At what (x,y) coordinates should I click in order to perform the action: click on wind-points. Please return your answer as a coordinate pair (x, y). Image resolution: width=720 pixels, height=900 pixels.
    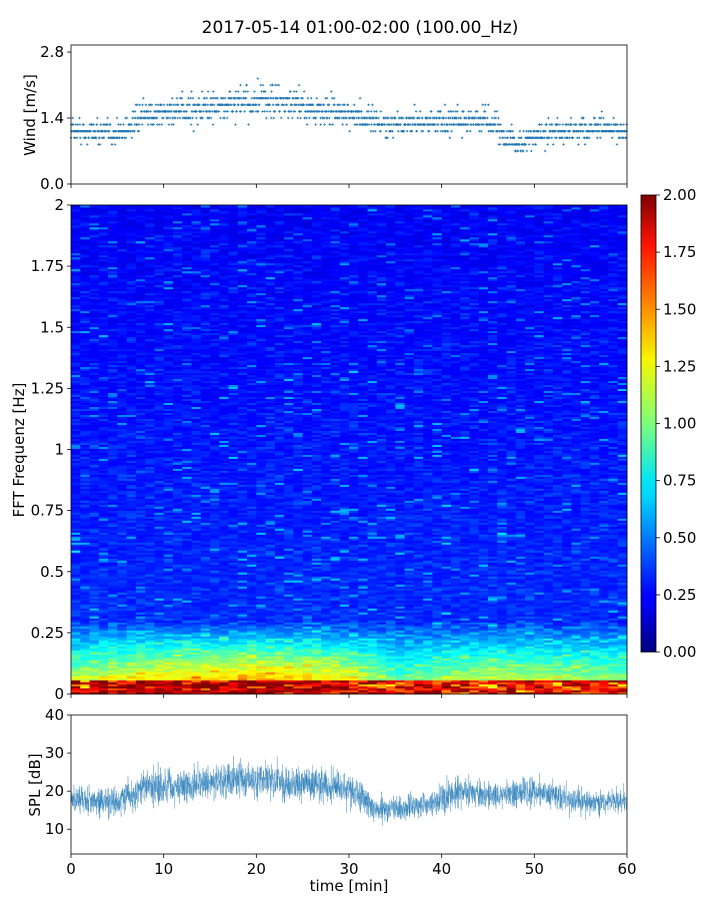
    Looking at the image, I should click on (348, 115).